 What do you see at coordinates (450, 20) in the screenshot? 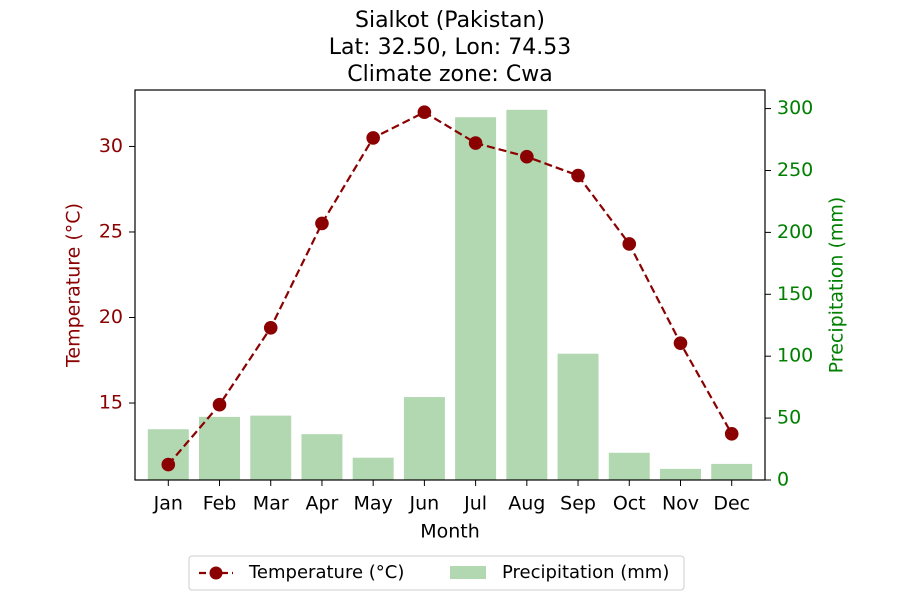
I see `chart-title-line-1: Sialkot (Pakistan)` at bounding box center [450, 20].